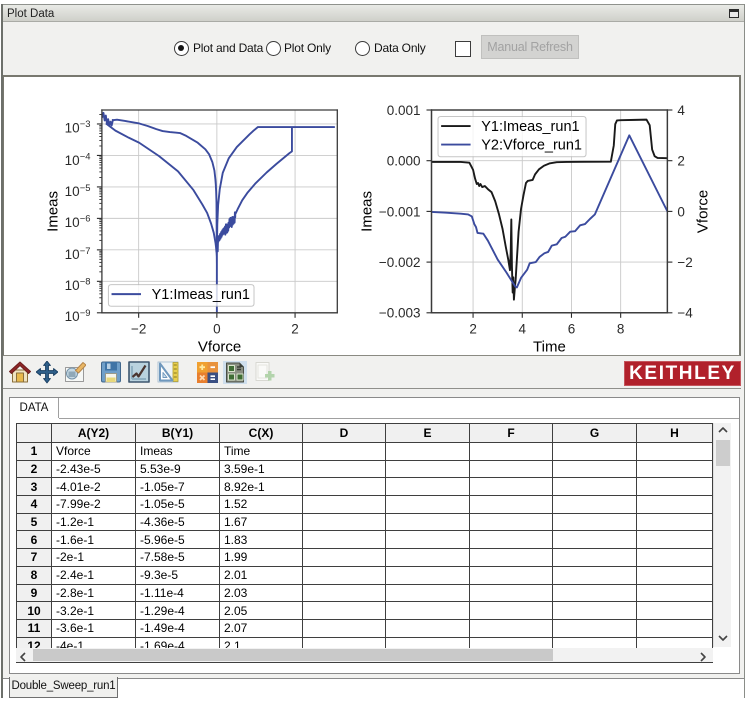 The height and width of the screenshot is (704, 751). What do you see at coordinates (400, 313) in the screenshot?
I see `svg-text: −0.003` at bounding box center [400, 313].